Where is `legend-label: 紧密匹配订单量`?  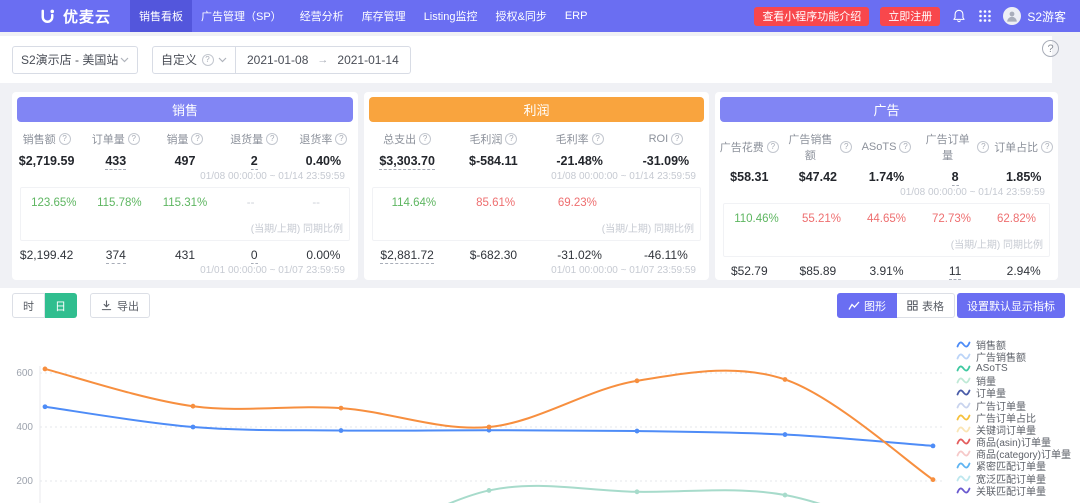 legend-label: 紧密匹配订单量 is located at coordinates (1011, 468).